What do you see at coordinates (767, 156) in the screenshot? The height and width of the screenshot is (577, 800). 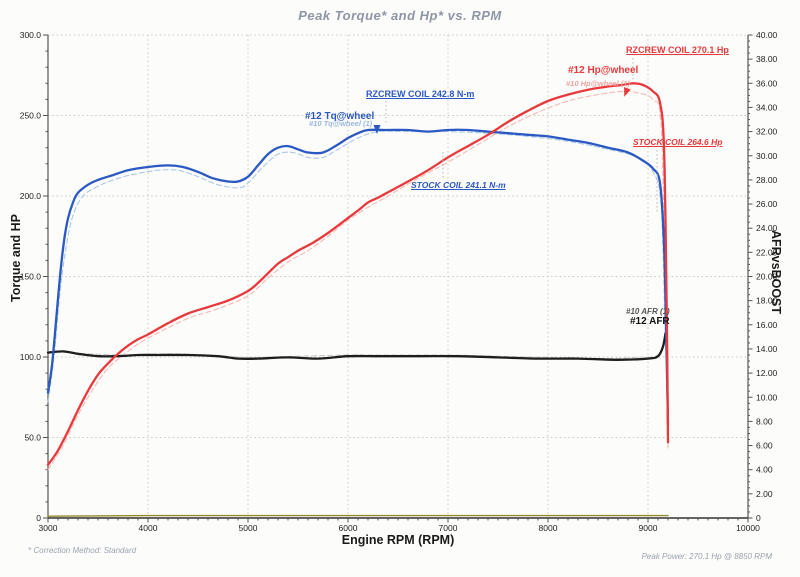 I see `y-right-tick-label: 30.00` at bounding box center [767, 156].